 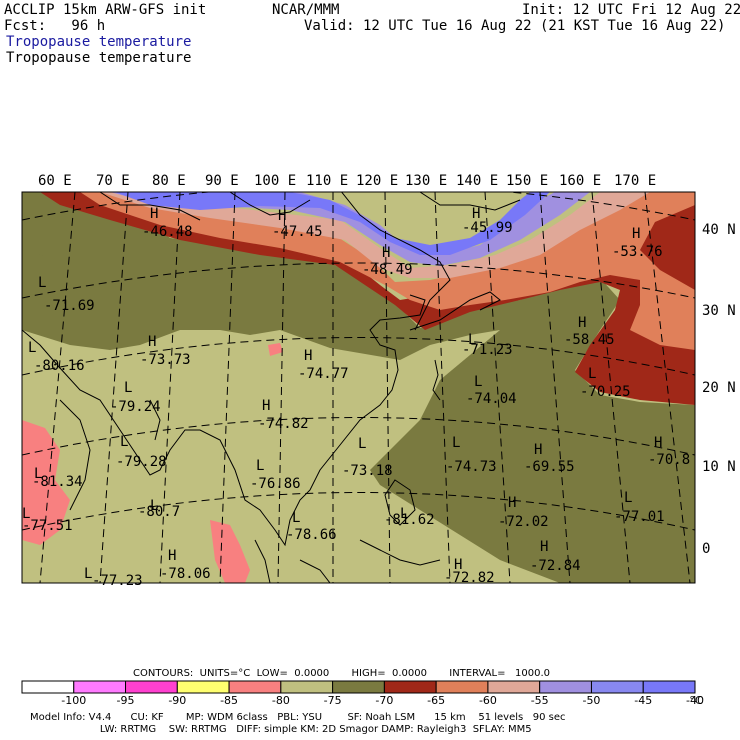 I want to click on extremum-value: -45.99, so click(x=487, y=228).